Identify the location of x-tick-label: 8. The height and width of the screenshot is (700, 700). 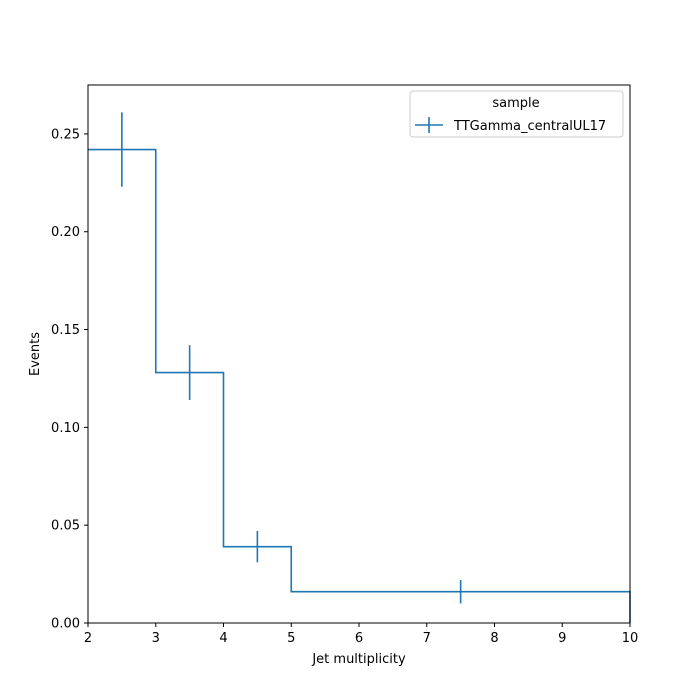
(494, 638).